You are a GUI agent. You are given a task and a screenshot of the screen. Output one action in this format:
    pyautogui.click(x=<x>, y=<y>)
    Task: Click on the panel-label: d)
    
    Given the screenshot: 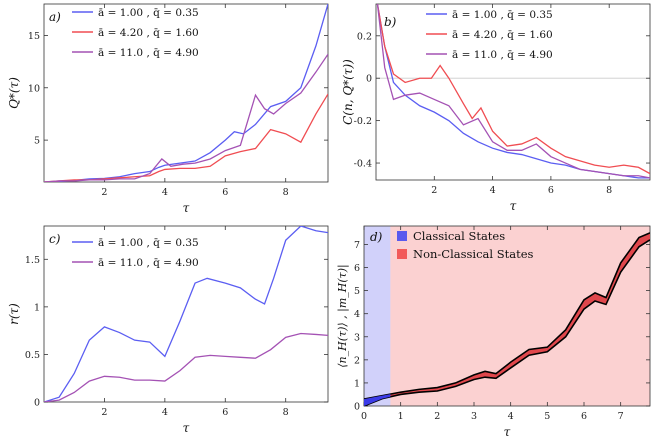 What is the action you would take?
    pyautogui.click(x=376, y=237)
    